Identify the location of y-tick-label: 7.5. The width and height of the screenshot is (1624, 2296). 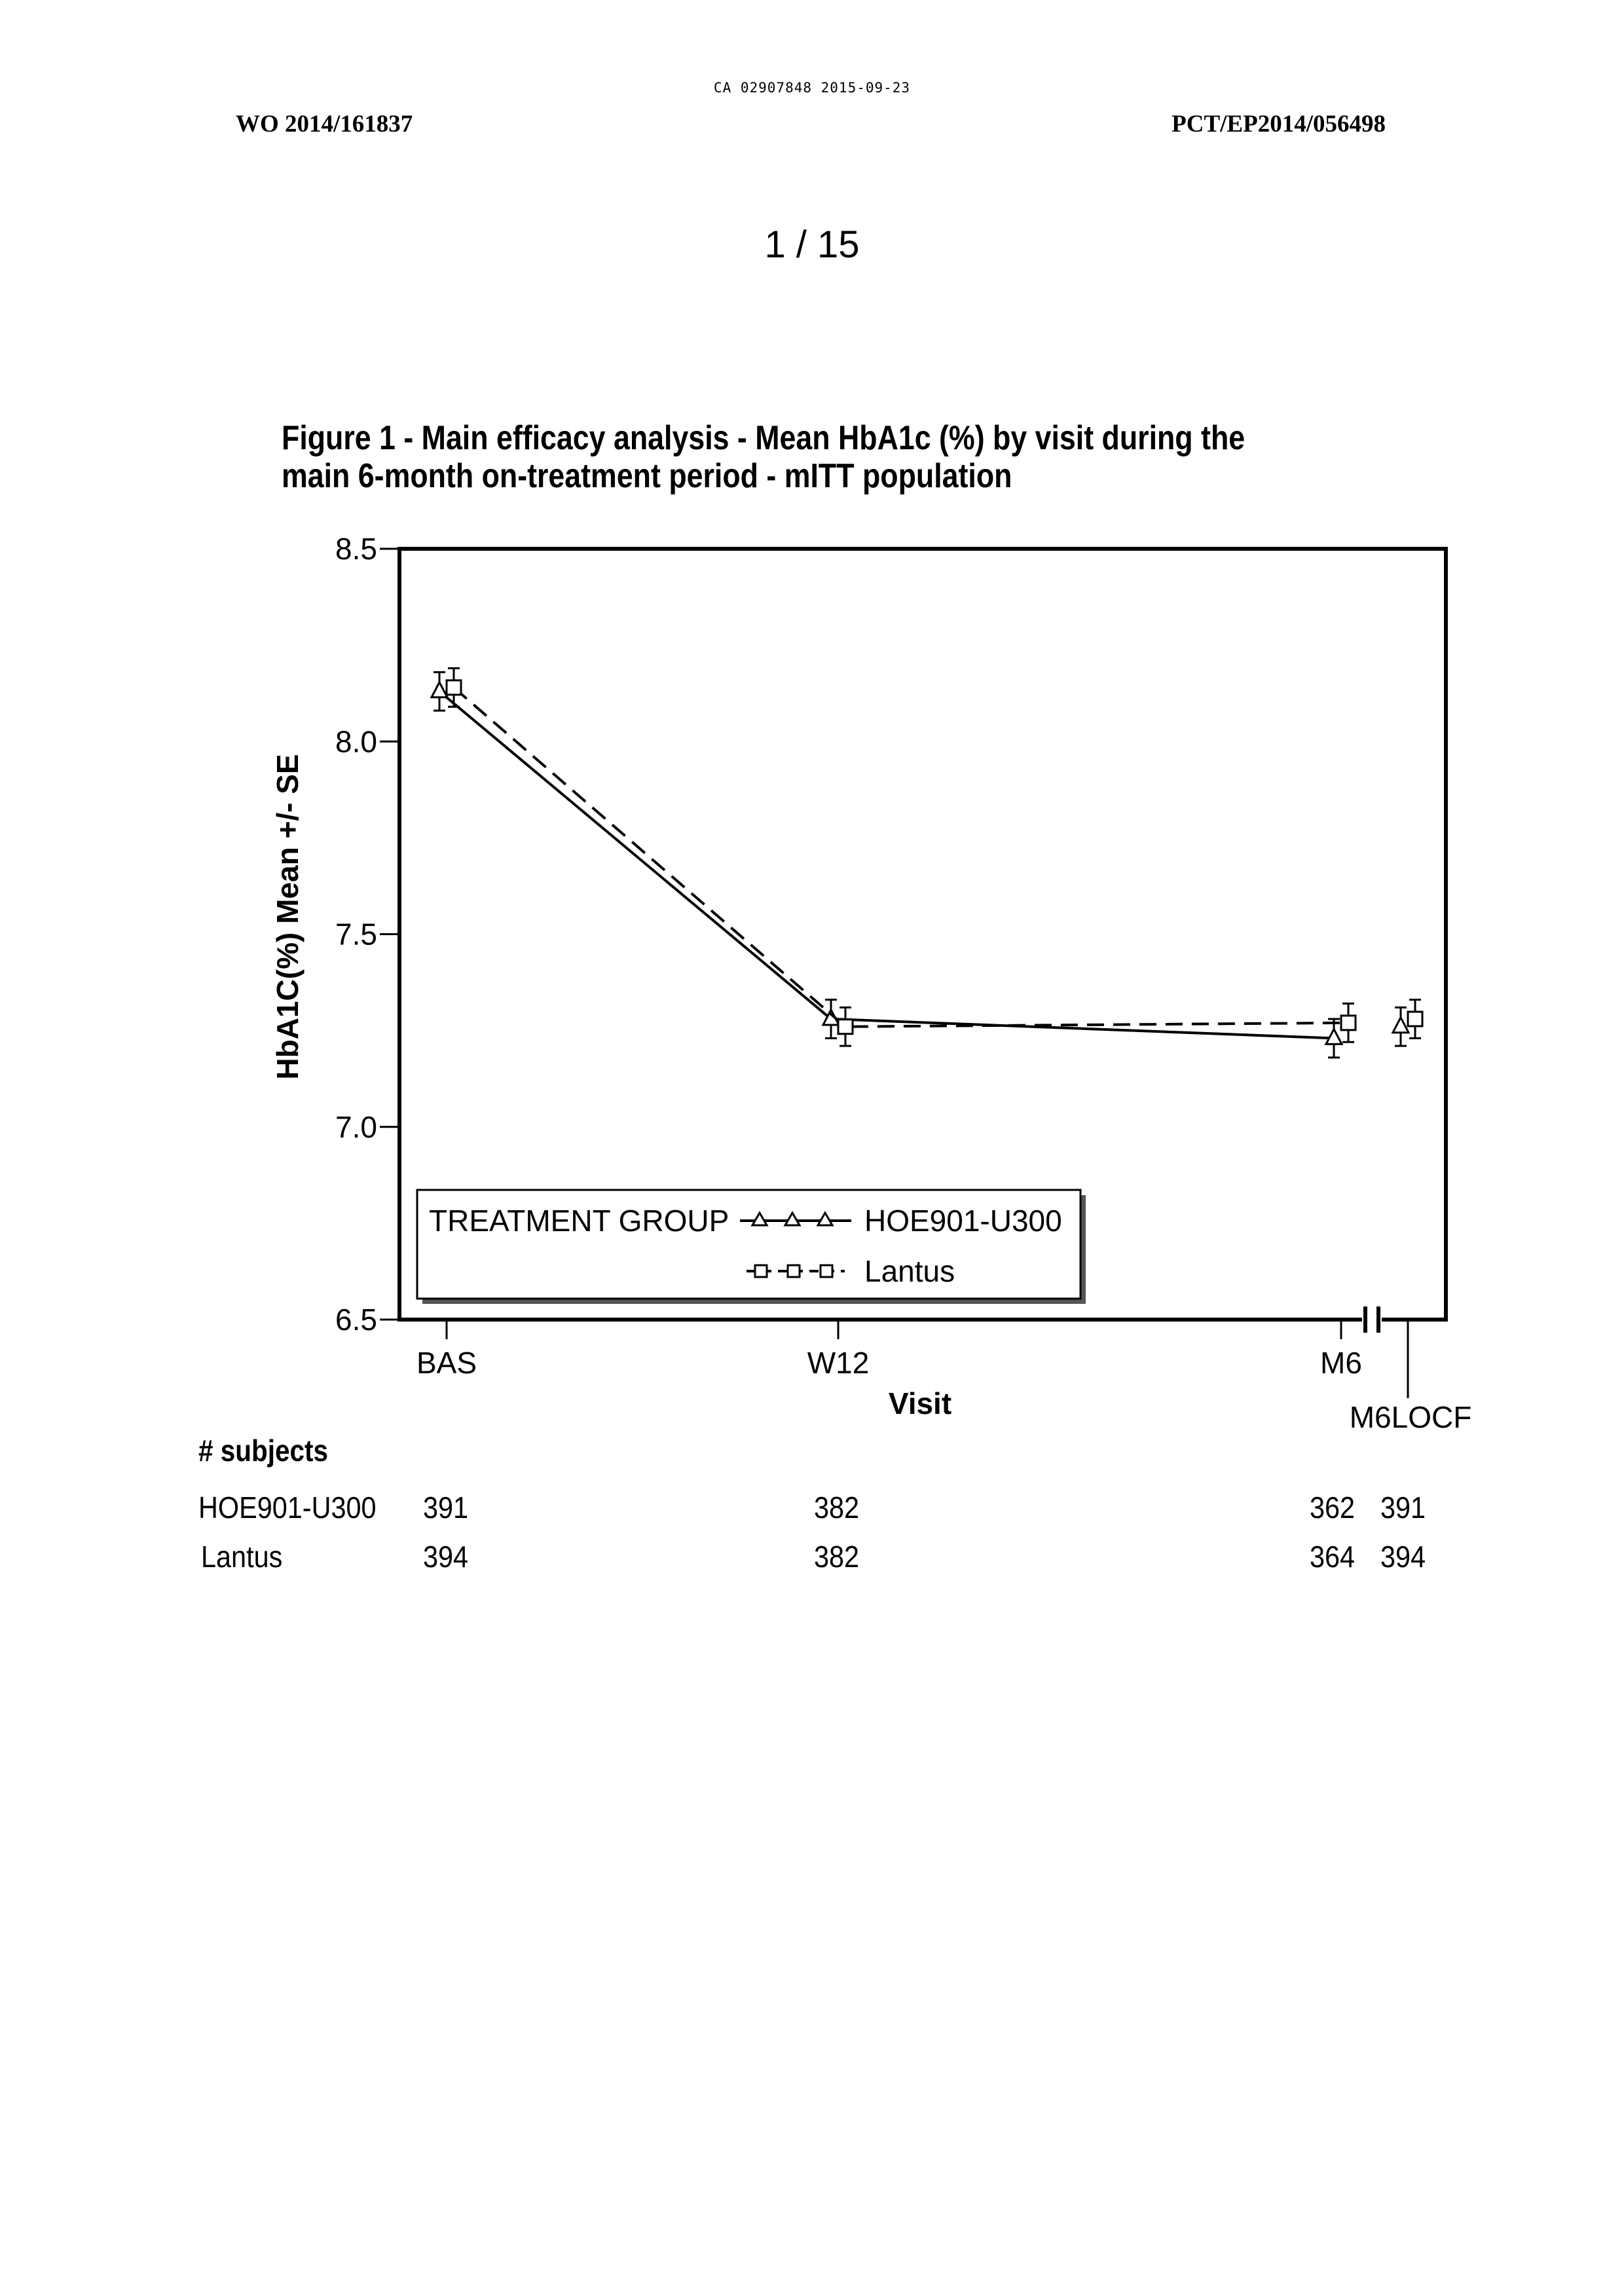
(356, 935).